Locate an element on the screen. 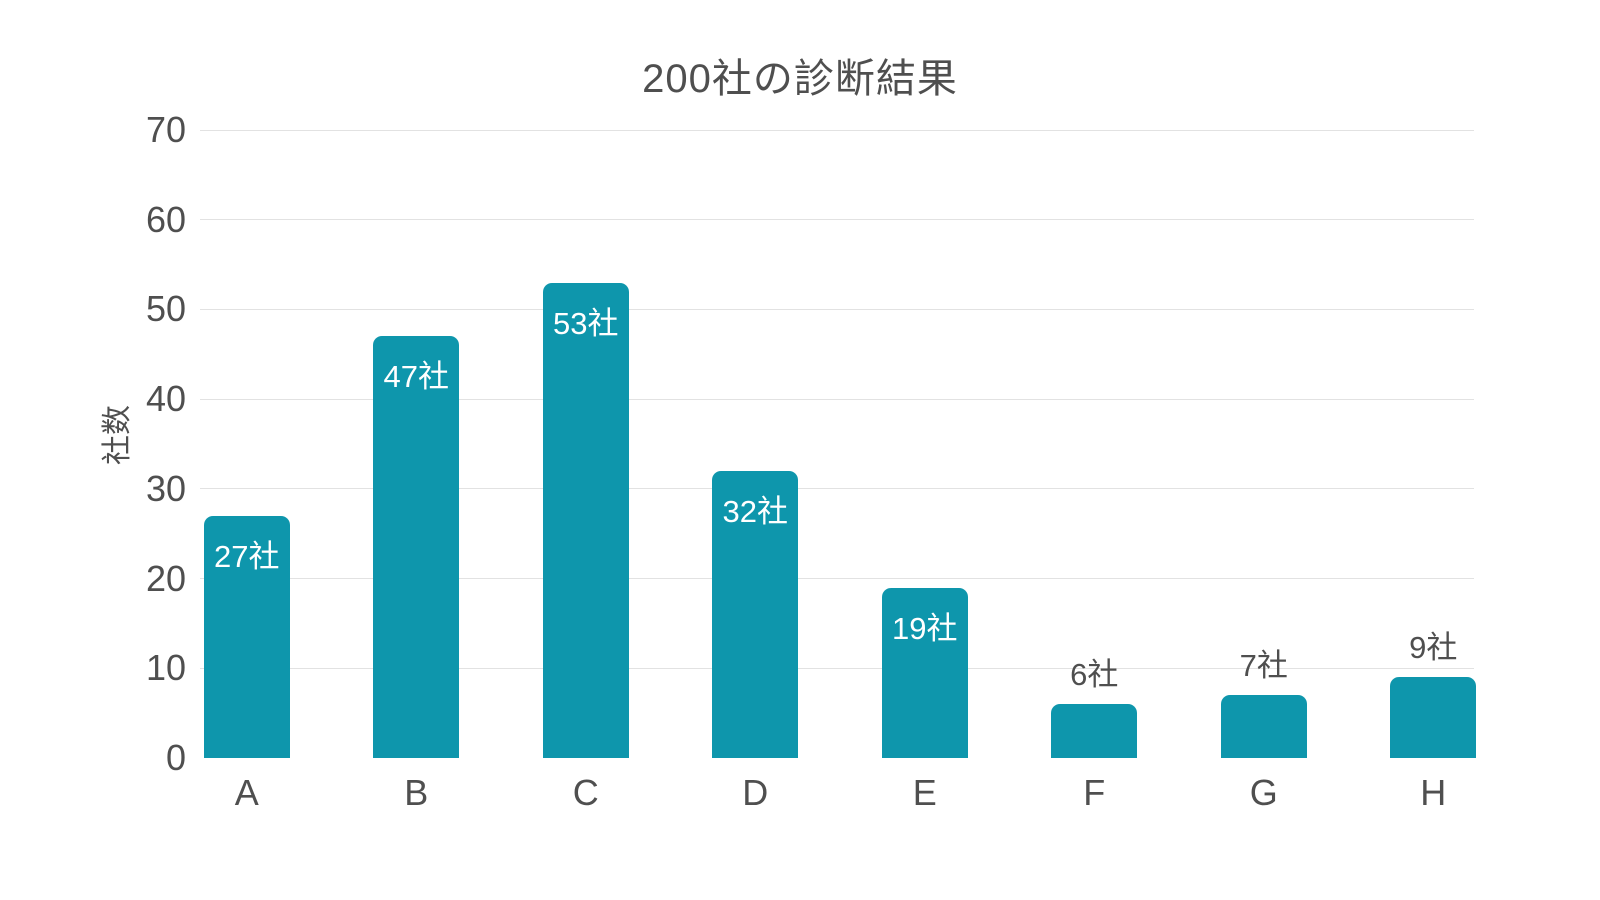 This screenshot has height=900, width=1600. y-tick-label-40: 40 is located at coordinates (165, 399).